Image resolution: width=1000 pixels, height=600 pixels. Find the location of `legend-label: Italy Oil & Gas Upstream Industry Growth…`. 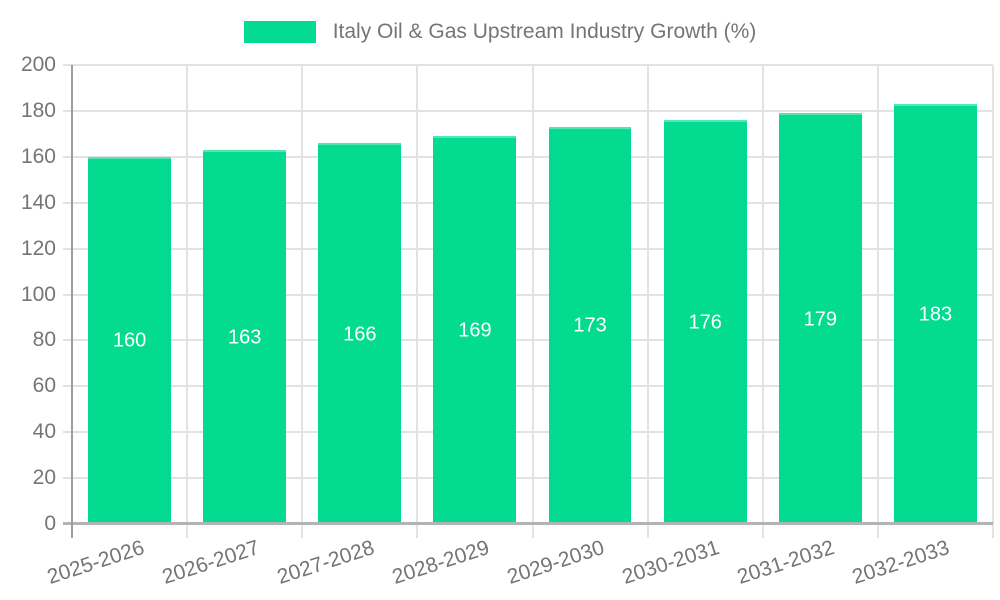

legend-label: Italy Oil & Gas Upstream Industry Growth… is located at coordinates (544, 31).